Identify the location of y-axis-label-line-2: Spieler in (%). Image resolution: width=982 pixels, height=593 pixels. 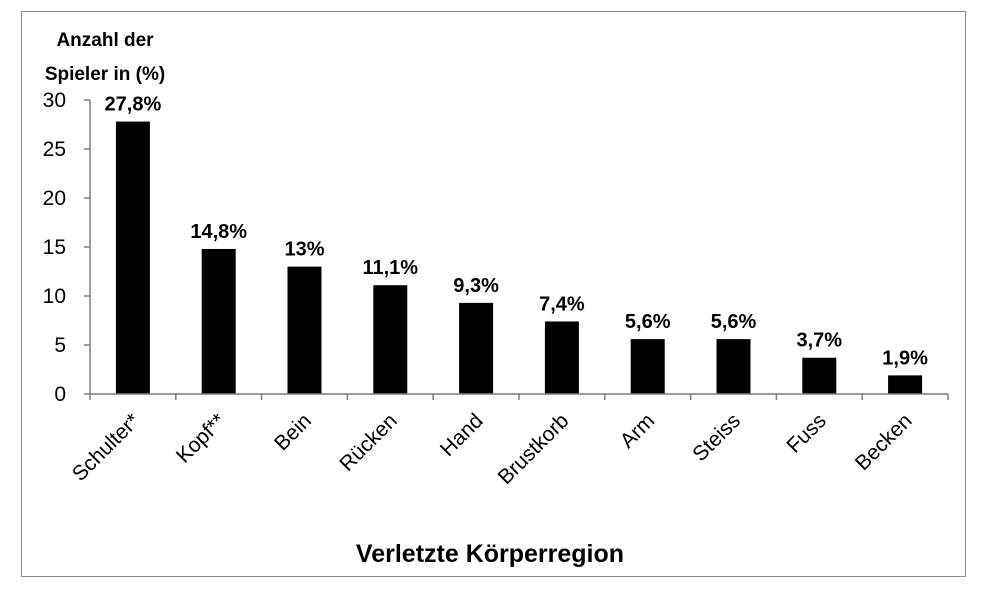
(105, 74).